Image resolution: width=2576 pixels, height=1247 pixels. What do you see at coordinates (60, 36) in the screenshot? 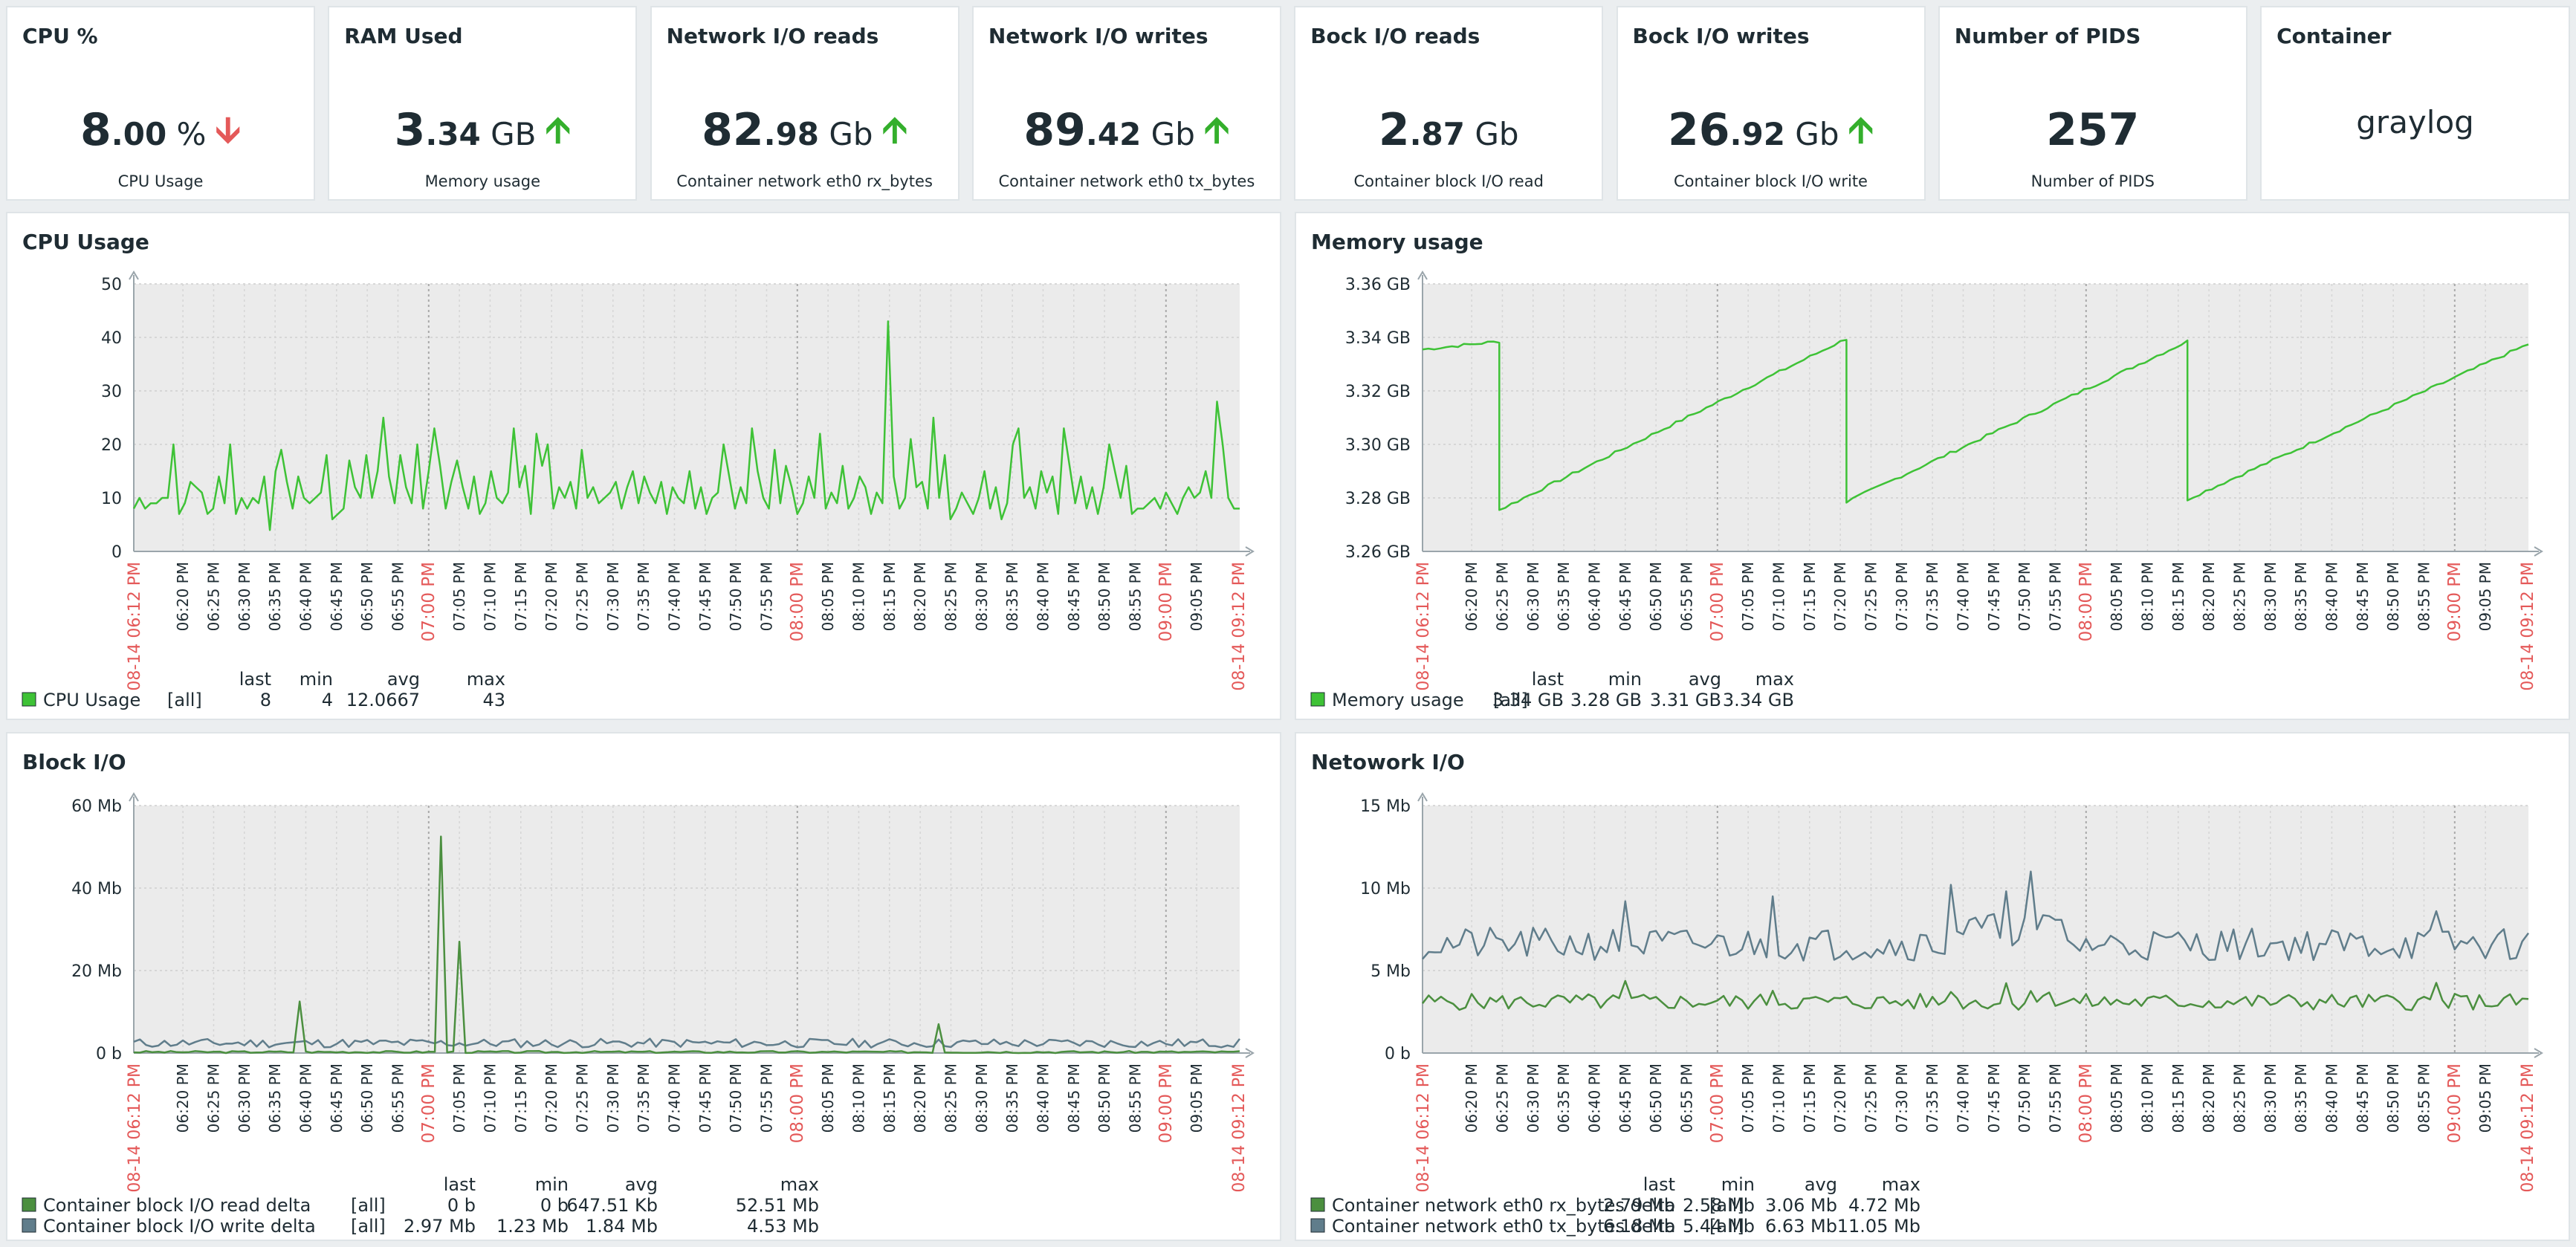
I see `stat-widget-title: CPU %` at bounding box center [60, 36].